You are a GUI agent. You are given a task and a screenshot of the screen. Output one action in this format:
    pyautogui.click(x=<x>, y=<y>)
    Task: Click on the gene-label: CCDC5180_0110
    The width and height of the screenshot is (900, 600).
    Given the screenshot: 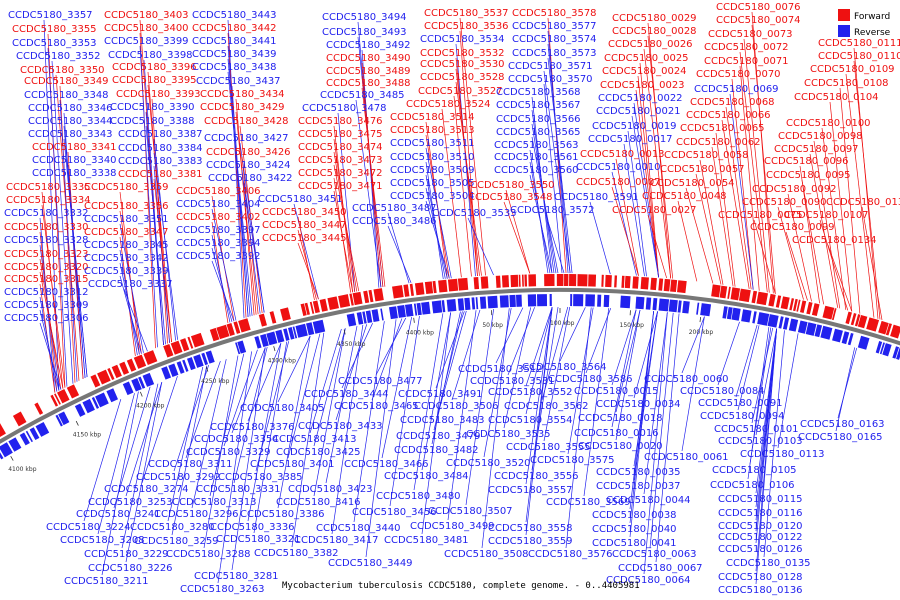 What is the action you would take?
    pyautogui.click(x=859, y=56)
    